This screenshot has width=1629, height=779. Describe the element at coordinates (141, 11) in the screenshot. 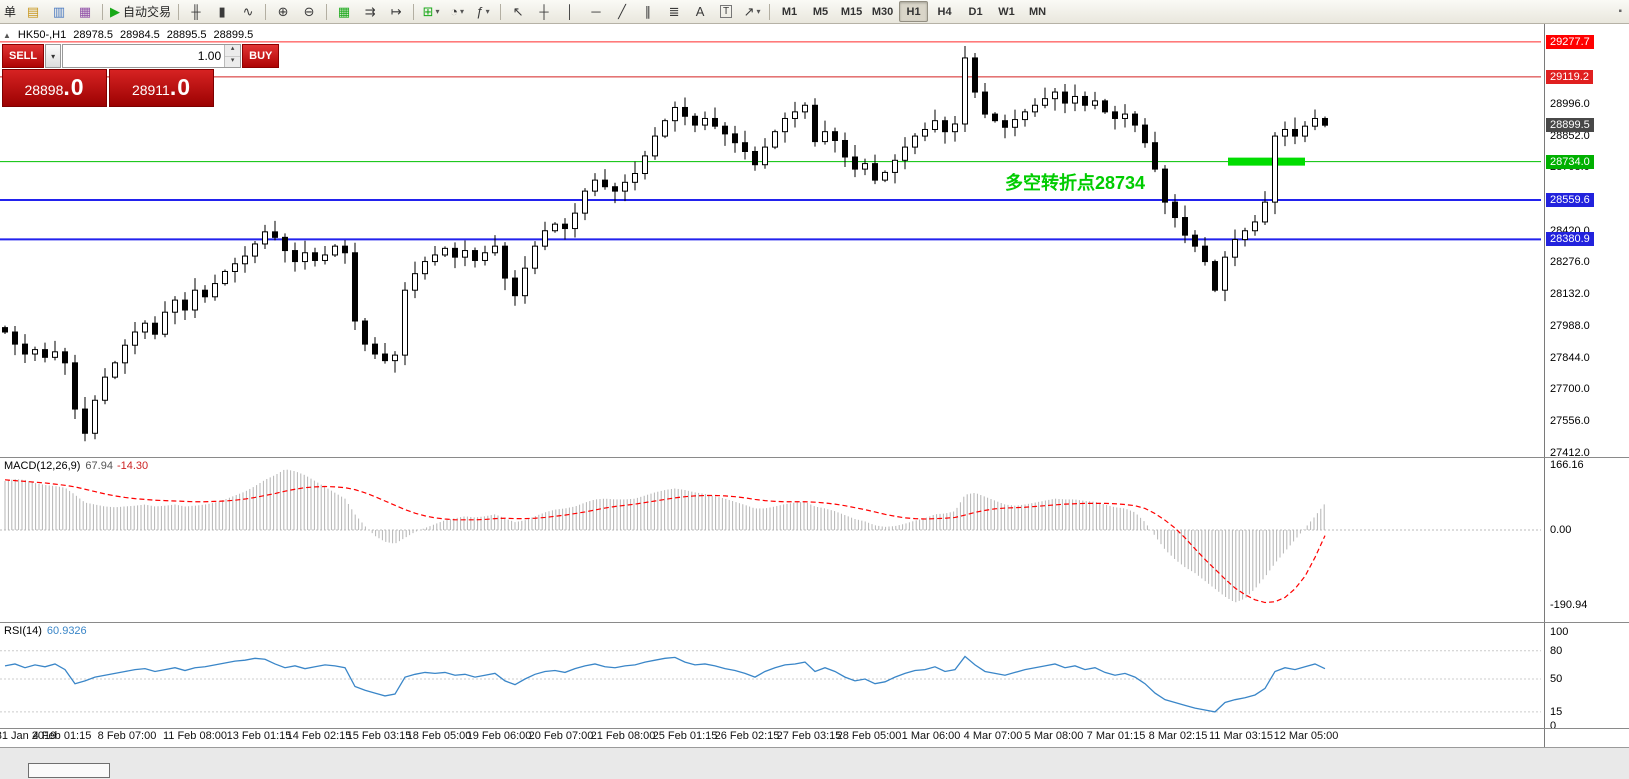

I see `autotrading-button: ▶ 自动交易` at that location.